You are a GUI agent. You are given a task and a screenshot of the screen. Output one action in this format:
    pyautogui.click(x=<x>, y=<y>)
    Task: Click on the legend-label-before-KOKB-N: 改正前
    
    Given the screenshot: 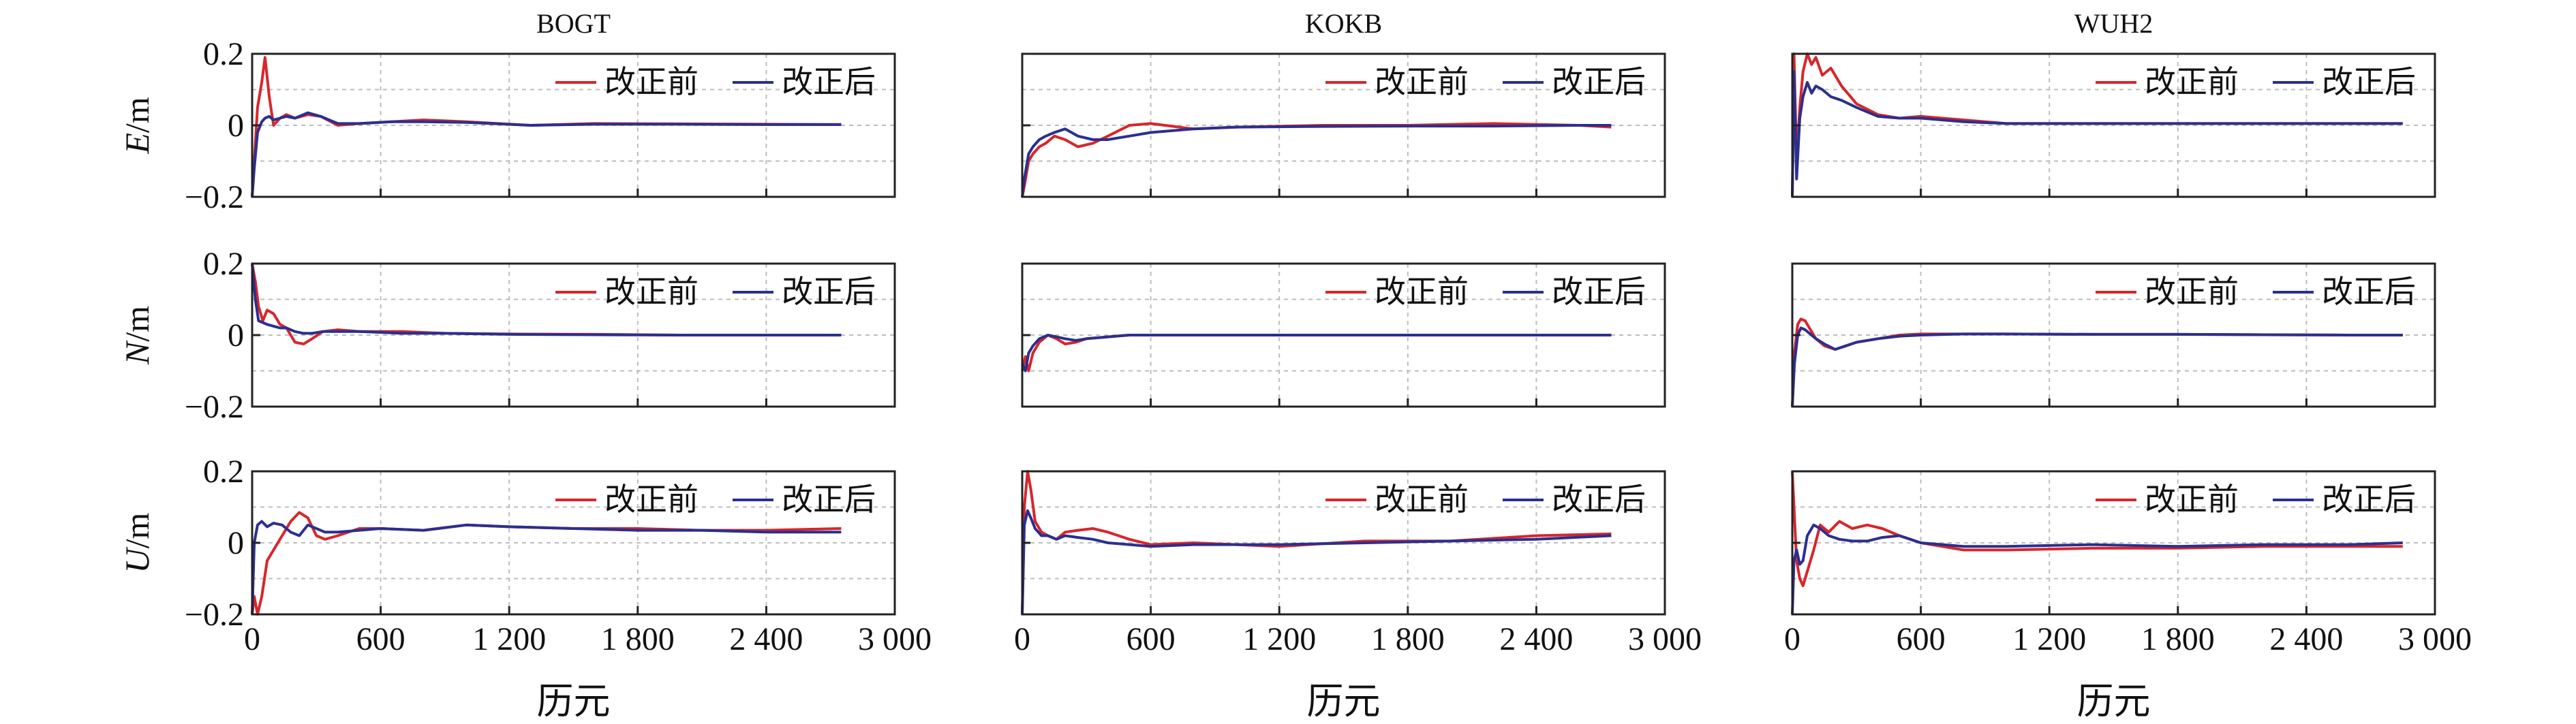 What is the action you would take?
    pyautogui.click(x=1422, y=291)
    